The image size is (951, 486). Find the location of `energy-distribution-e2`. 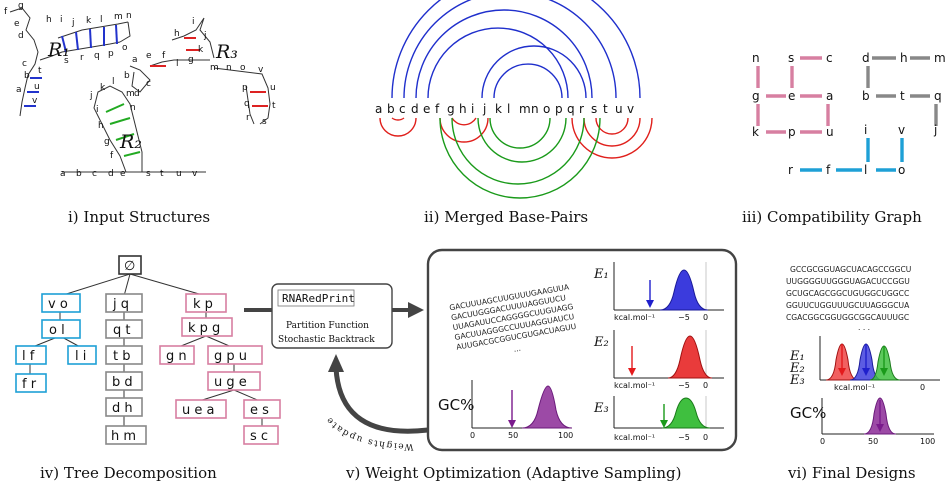

energy-distribution-e2 is located at coordinates (690, 357).